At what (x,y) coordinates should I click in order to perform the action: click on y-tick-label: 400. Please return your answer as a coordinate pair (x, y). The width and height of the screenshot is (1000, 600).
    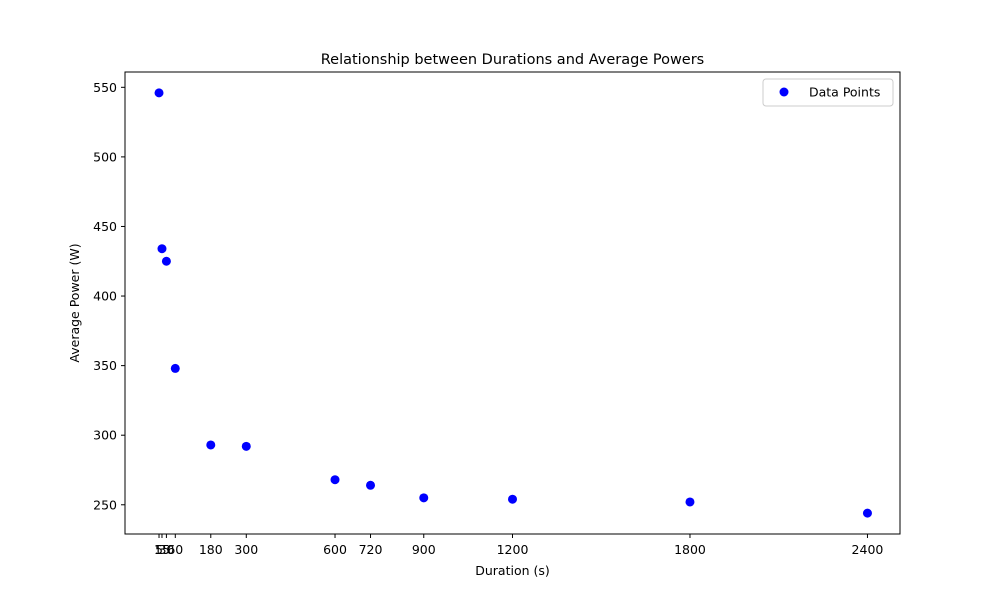
    Looking at the image, I should click on (105, 296).